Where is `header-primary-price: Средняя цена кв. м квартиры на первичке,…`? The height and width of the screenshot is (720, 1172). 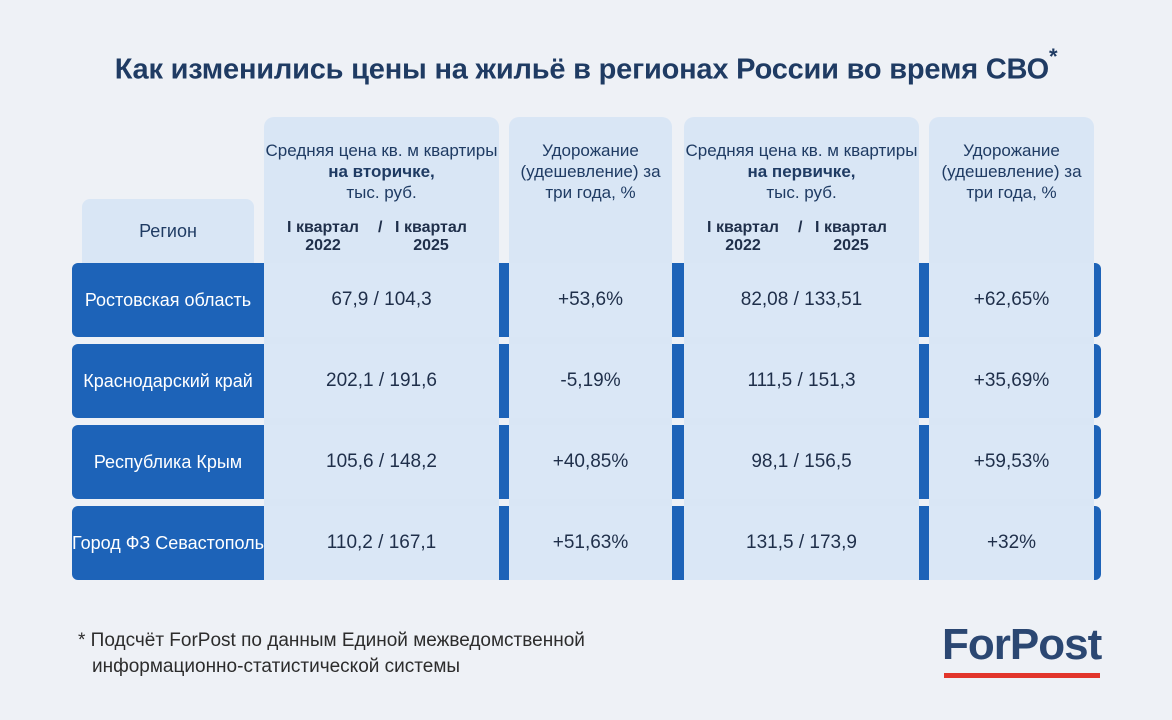
header-primary-price: Средняя цена кв. м квартиры на первичке,… is located at coordinates (801, 171).